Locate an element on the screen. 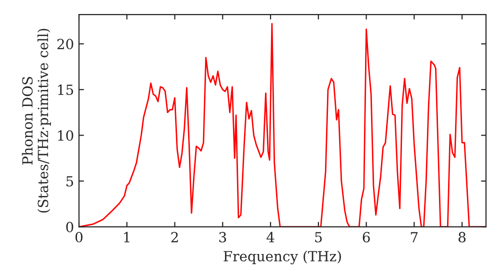 This screenshot has height=280, width=500. x-tick-label: 0 is located at coordinates (78, 237).